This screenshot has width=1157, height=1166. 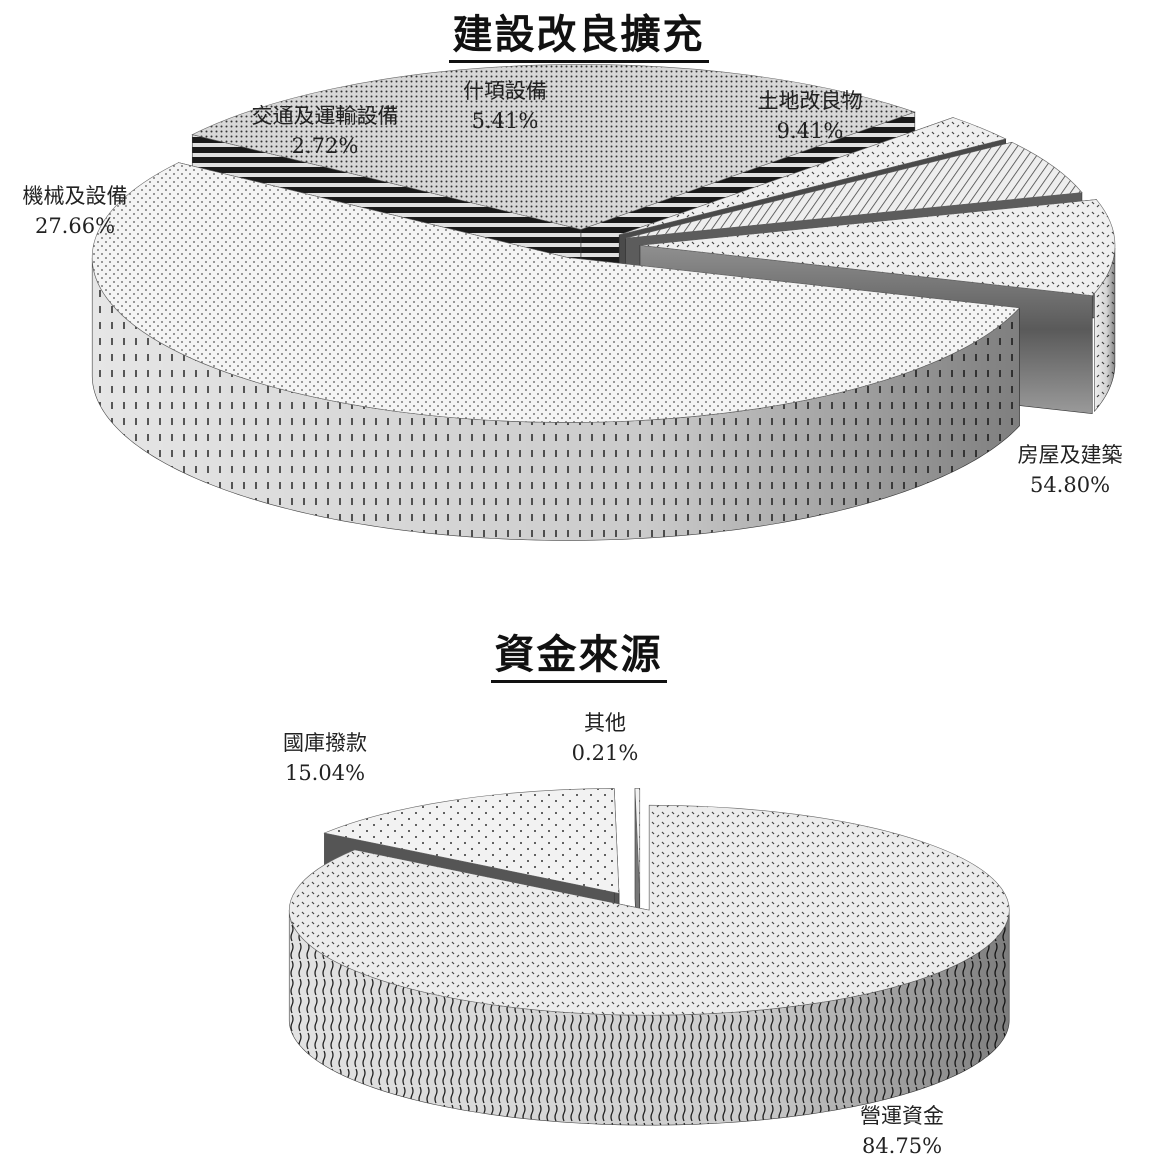 I want to click on slice-value-label: 84.75%, so click(x=902, y=1146).